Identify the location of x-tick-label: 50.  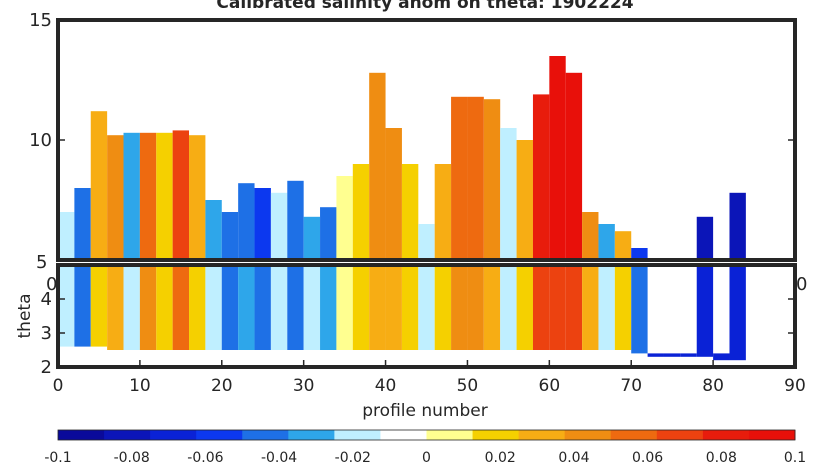
(468, 386).